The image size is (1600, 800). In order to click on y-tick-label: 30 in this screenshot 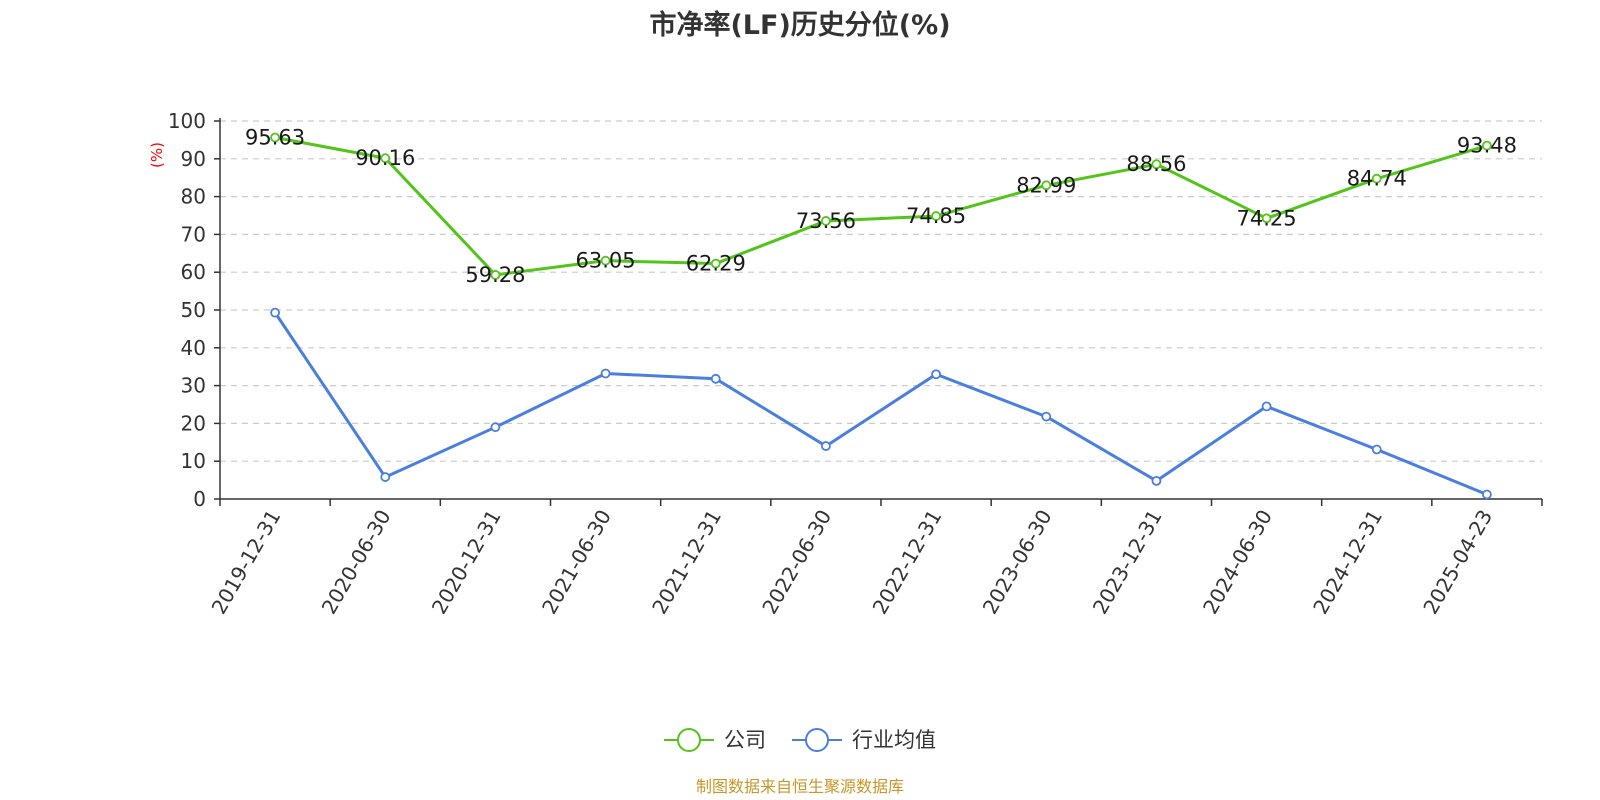, I will do `click(193, 386)`.